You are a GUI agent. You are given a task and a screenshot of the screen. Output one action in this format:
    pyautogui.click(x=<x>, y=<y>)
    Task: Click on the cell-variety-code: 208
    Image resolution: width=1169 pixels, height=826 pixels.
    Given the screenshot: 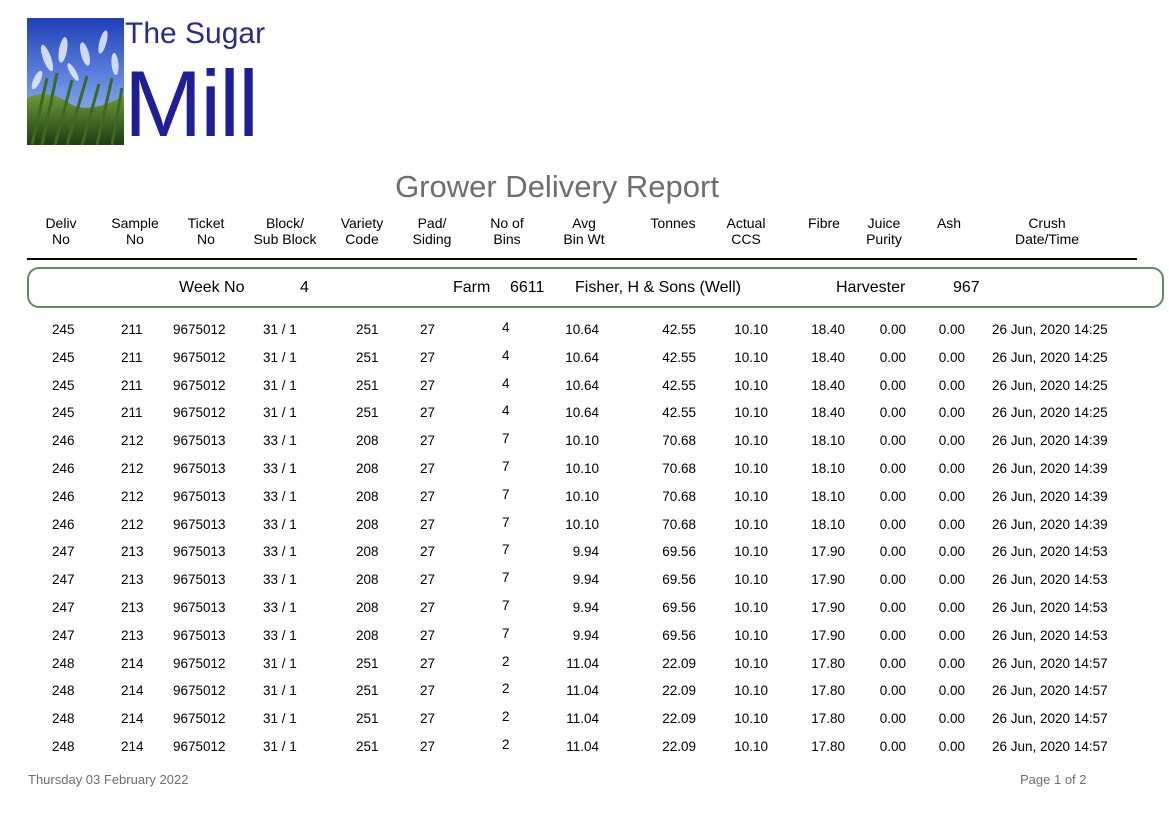 What is the action you would take?
    pyautogui.click(x=367, y=635)
    